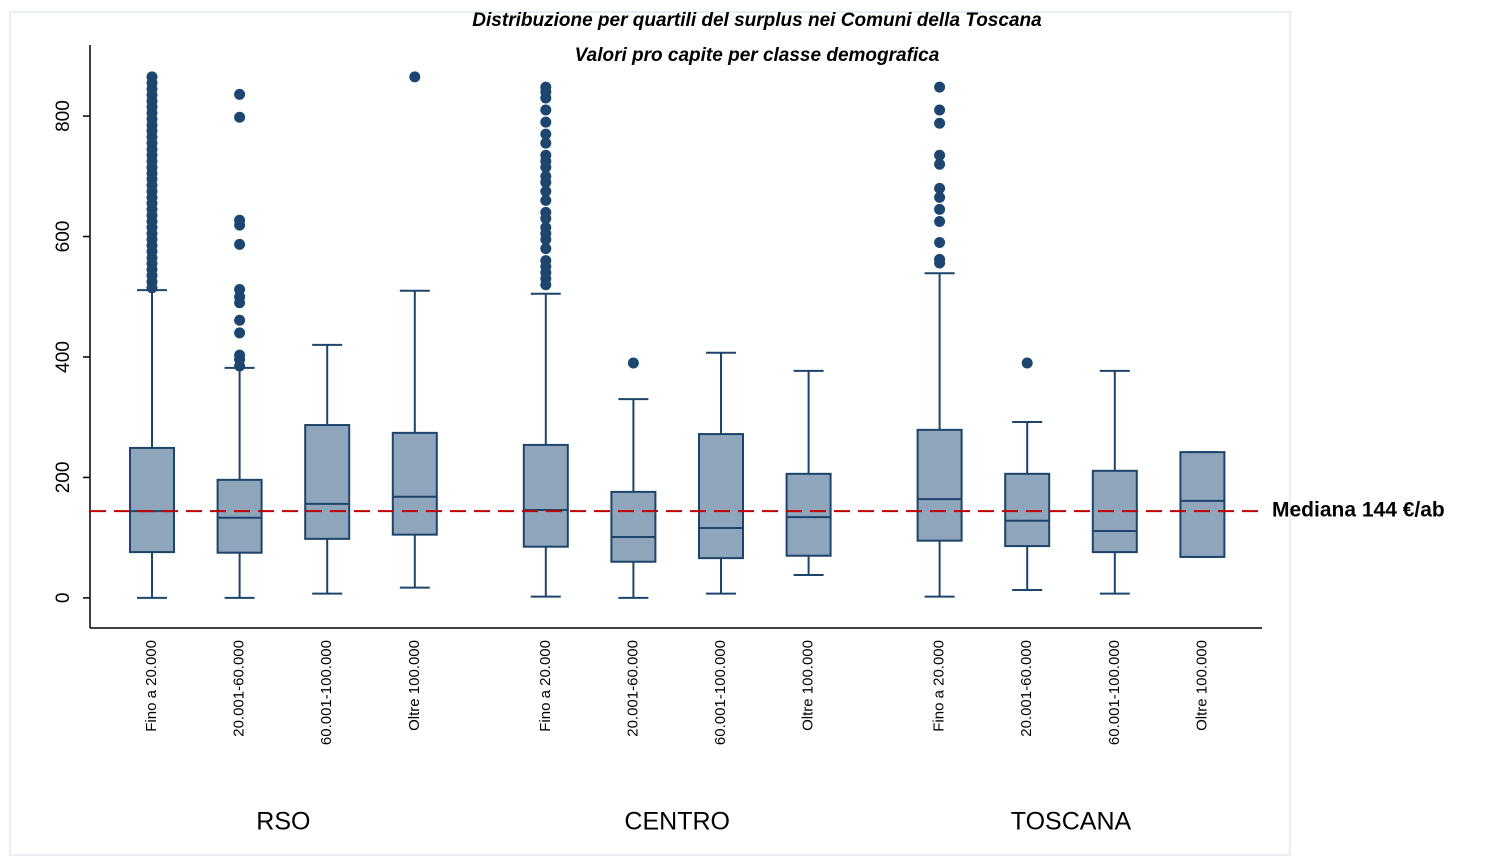 The width and height of the screenshot is (1492, 866). Describe the element at coordinates (677, 822) in the screenshot. I see `group-label: CENTRO` at that location.